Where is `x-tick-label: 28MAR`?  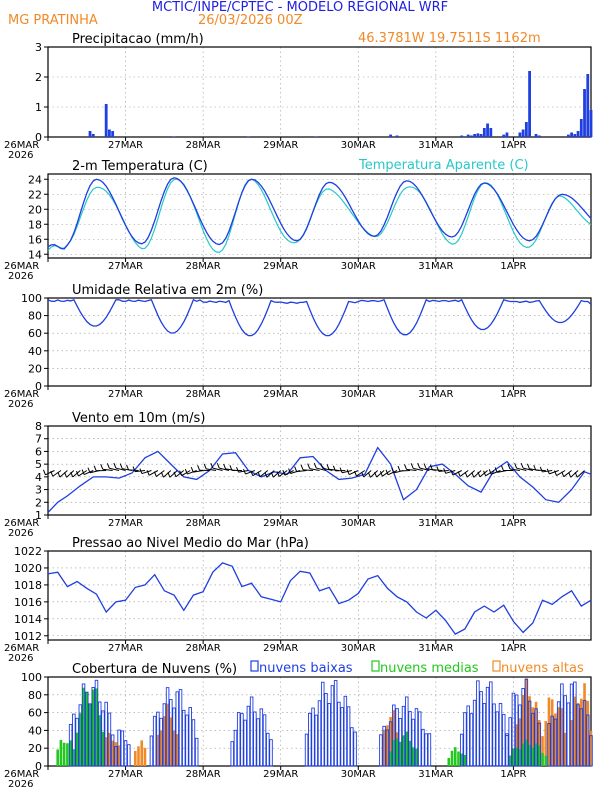
x-tick-label: 28MAR is located at coordinates (203, 648).